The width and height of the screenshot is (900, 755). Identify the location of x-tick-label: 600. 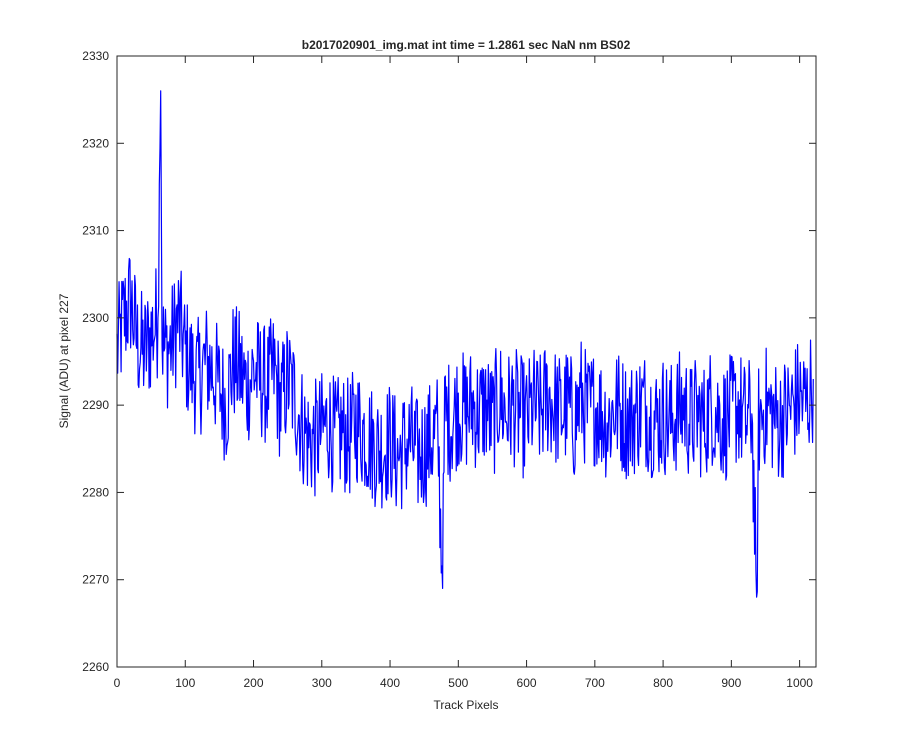
(527, 683).